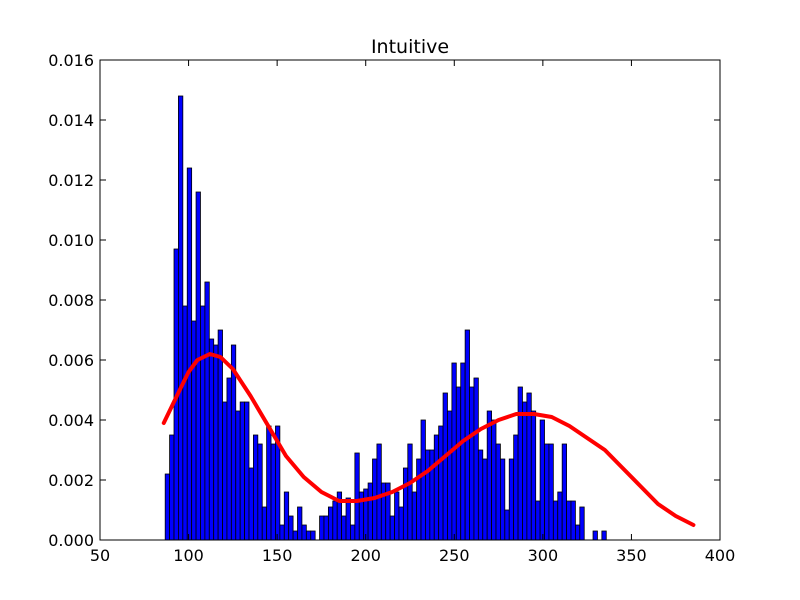 The height and width of the screenshot is (600, 800). I want to click on chart-title: Intuitive, so click(410, 47).